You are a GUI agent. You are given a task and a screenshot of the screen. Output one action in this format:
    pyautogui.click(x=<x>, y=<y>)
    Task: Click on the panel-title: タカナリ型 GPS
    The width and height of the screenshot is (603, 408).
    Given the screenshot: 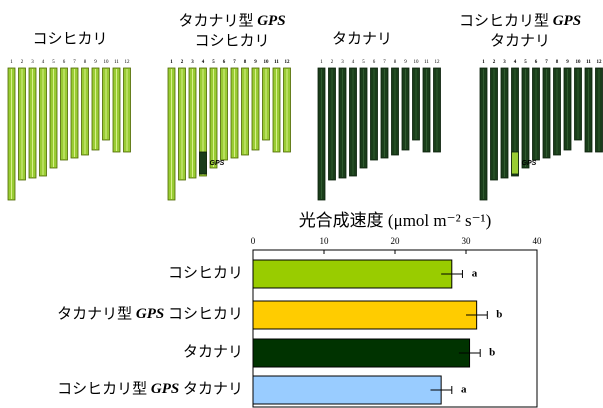 What is the action you would take?
    pyautogui.click(x=231, y=20)
    